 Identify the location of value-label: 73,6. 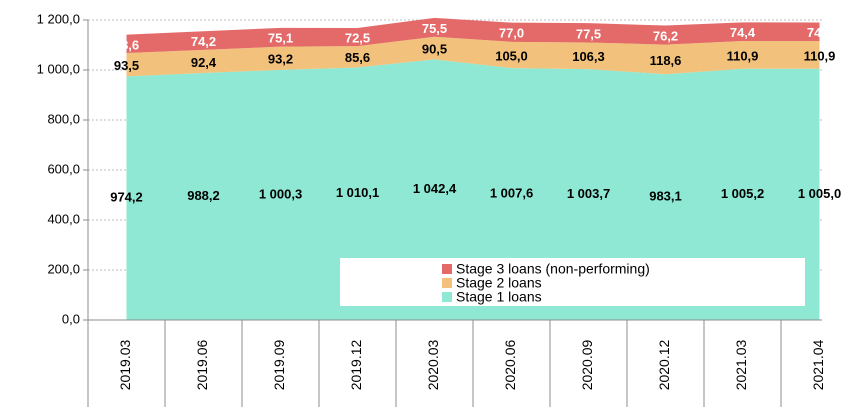
(126, 44).